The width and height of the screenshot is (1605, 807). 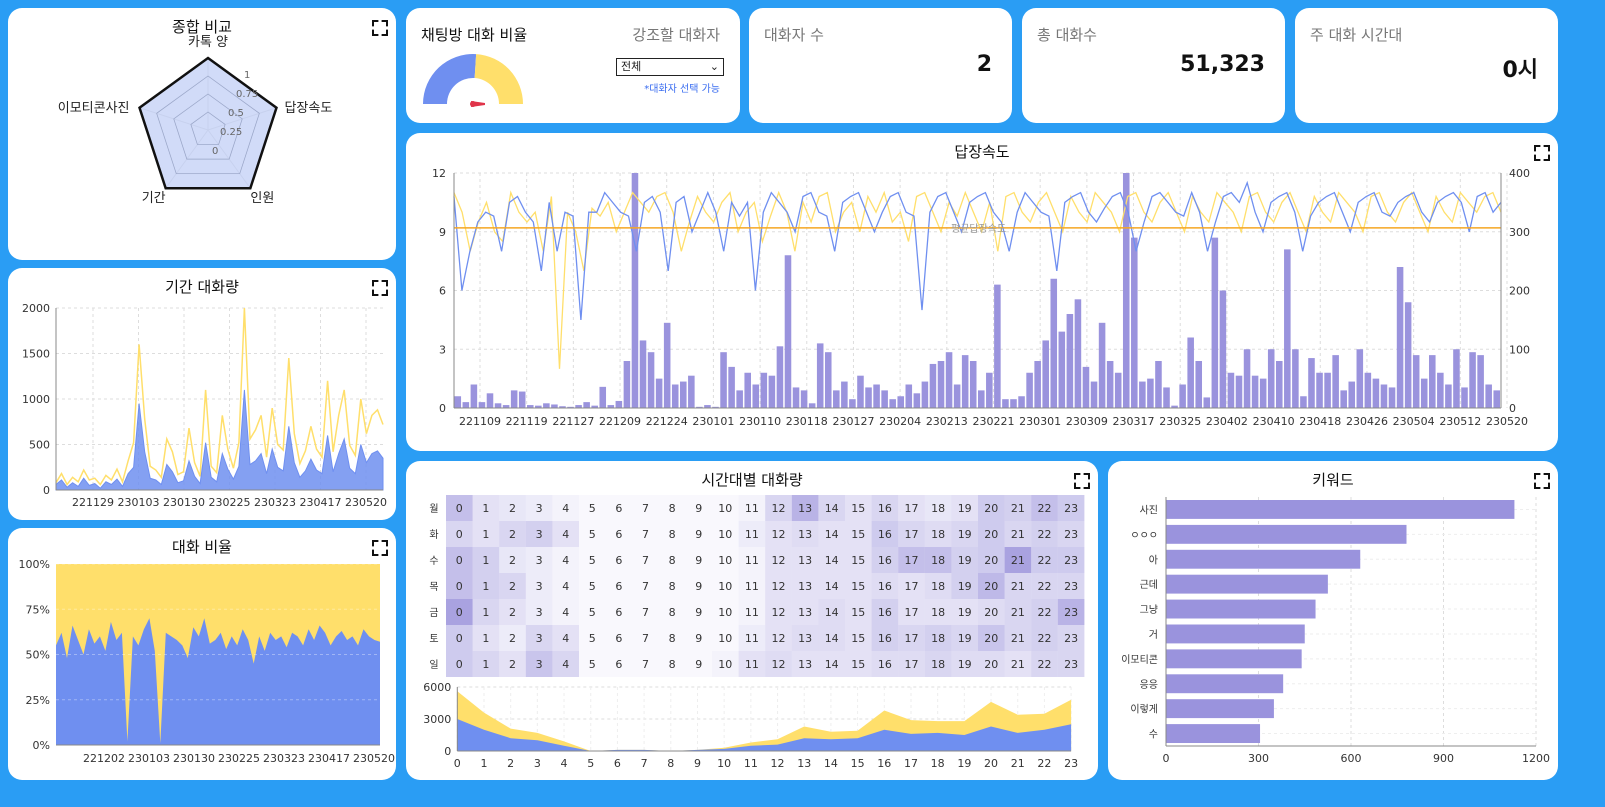 I want to click on heatmap-row-label: 토, so click(x=433, y=639).